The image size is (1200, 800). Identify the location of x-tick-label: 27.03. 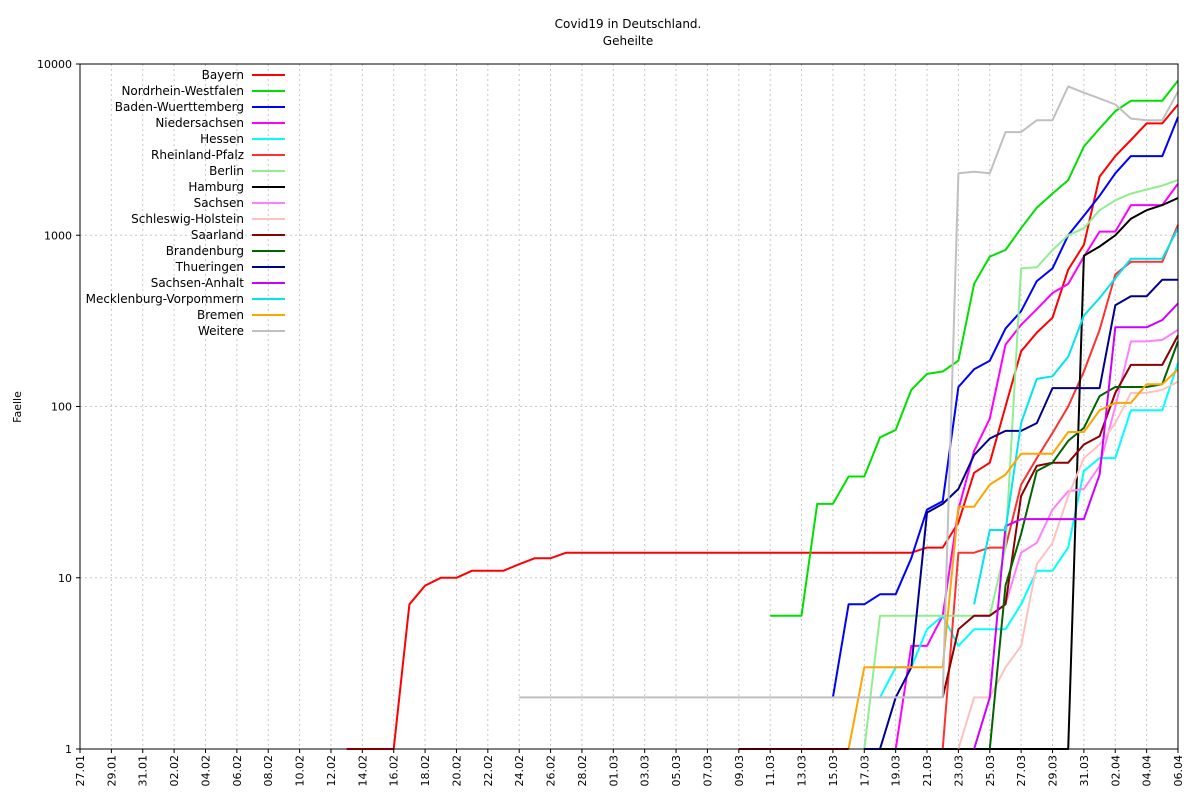
(1021, 771).